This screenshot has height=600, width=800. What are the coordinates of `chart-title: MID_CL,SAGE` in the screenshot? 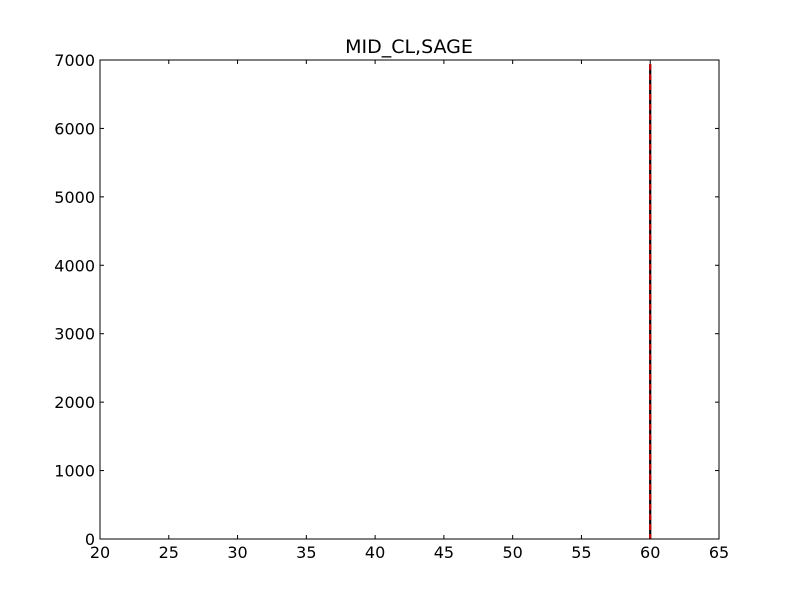 It's located at (409, 47).